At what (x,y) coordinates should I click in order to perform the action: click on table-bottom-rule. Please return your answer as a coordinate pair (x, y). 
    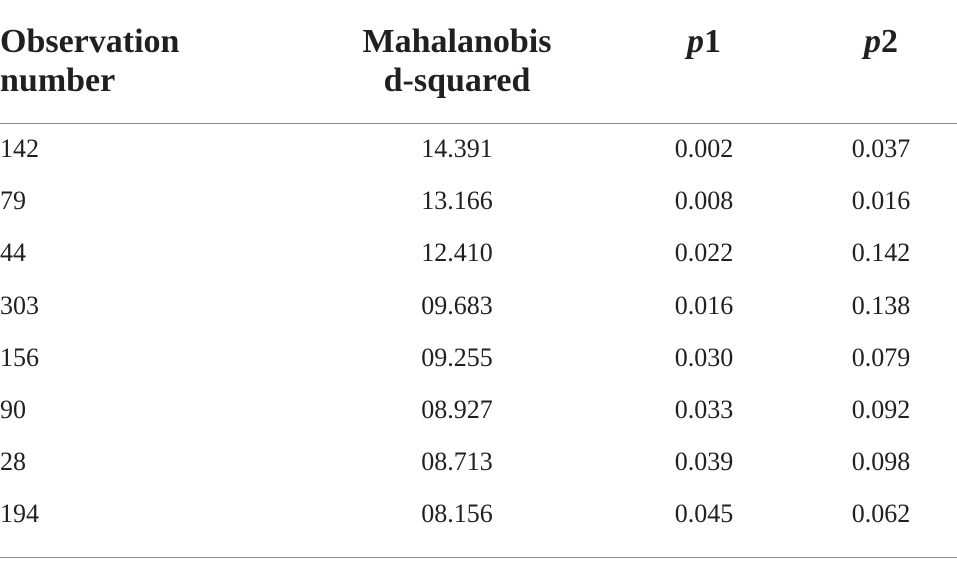
    Looking at the image, I should click on (478, 557).